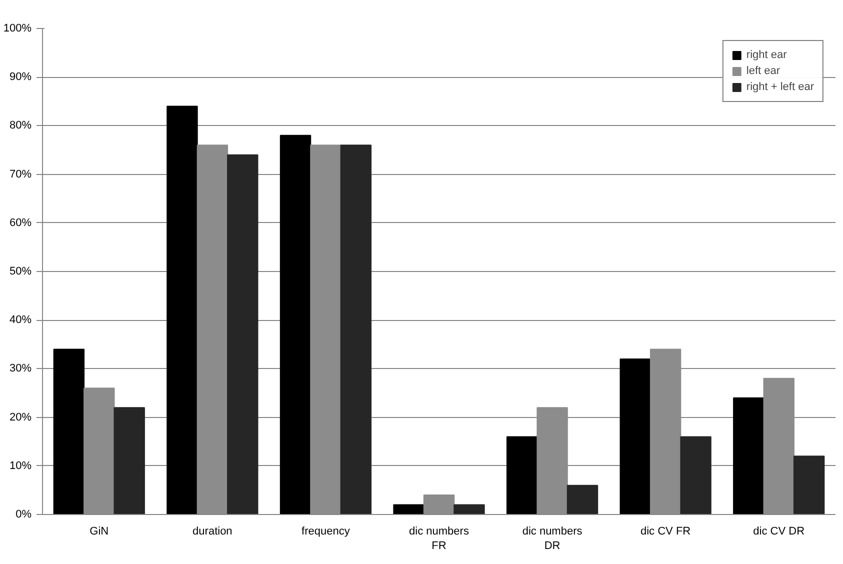  Describe the element at coordinates (20, 368) in the screenshot. I see `y-tick-label: 30%` at that location.